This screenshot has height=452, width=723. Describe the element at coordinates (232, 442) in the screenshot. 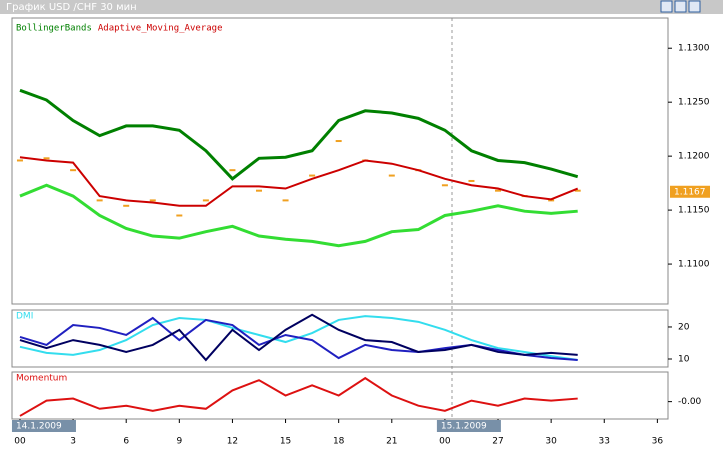

I see `x-tick-label: 12` at that location.